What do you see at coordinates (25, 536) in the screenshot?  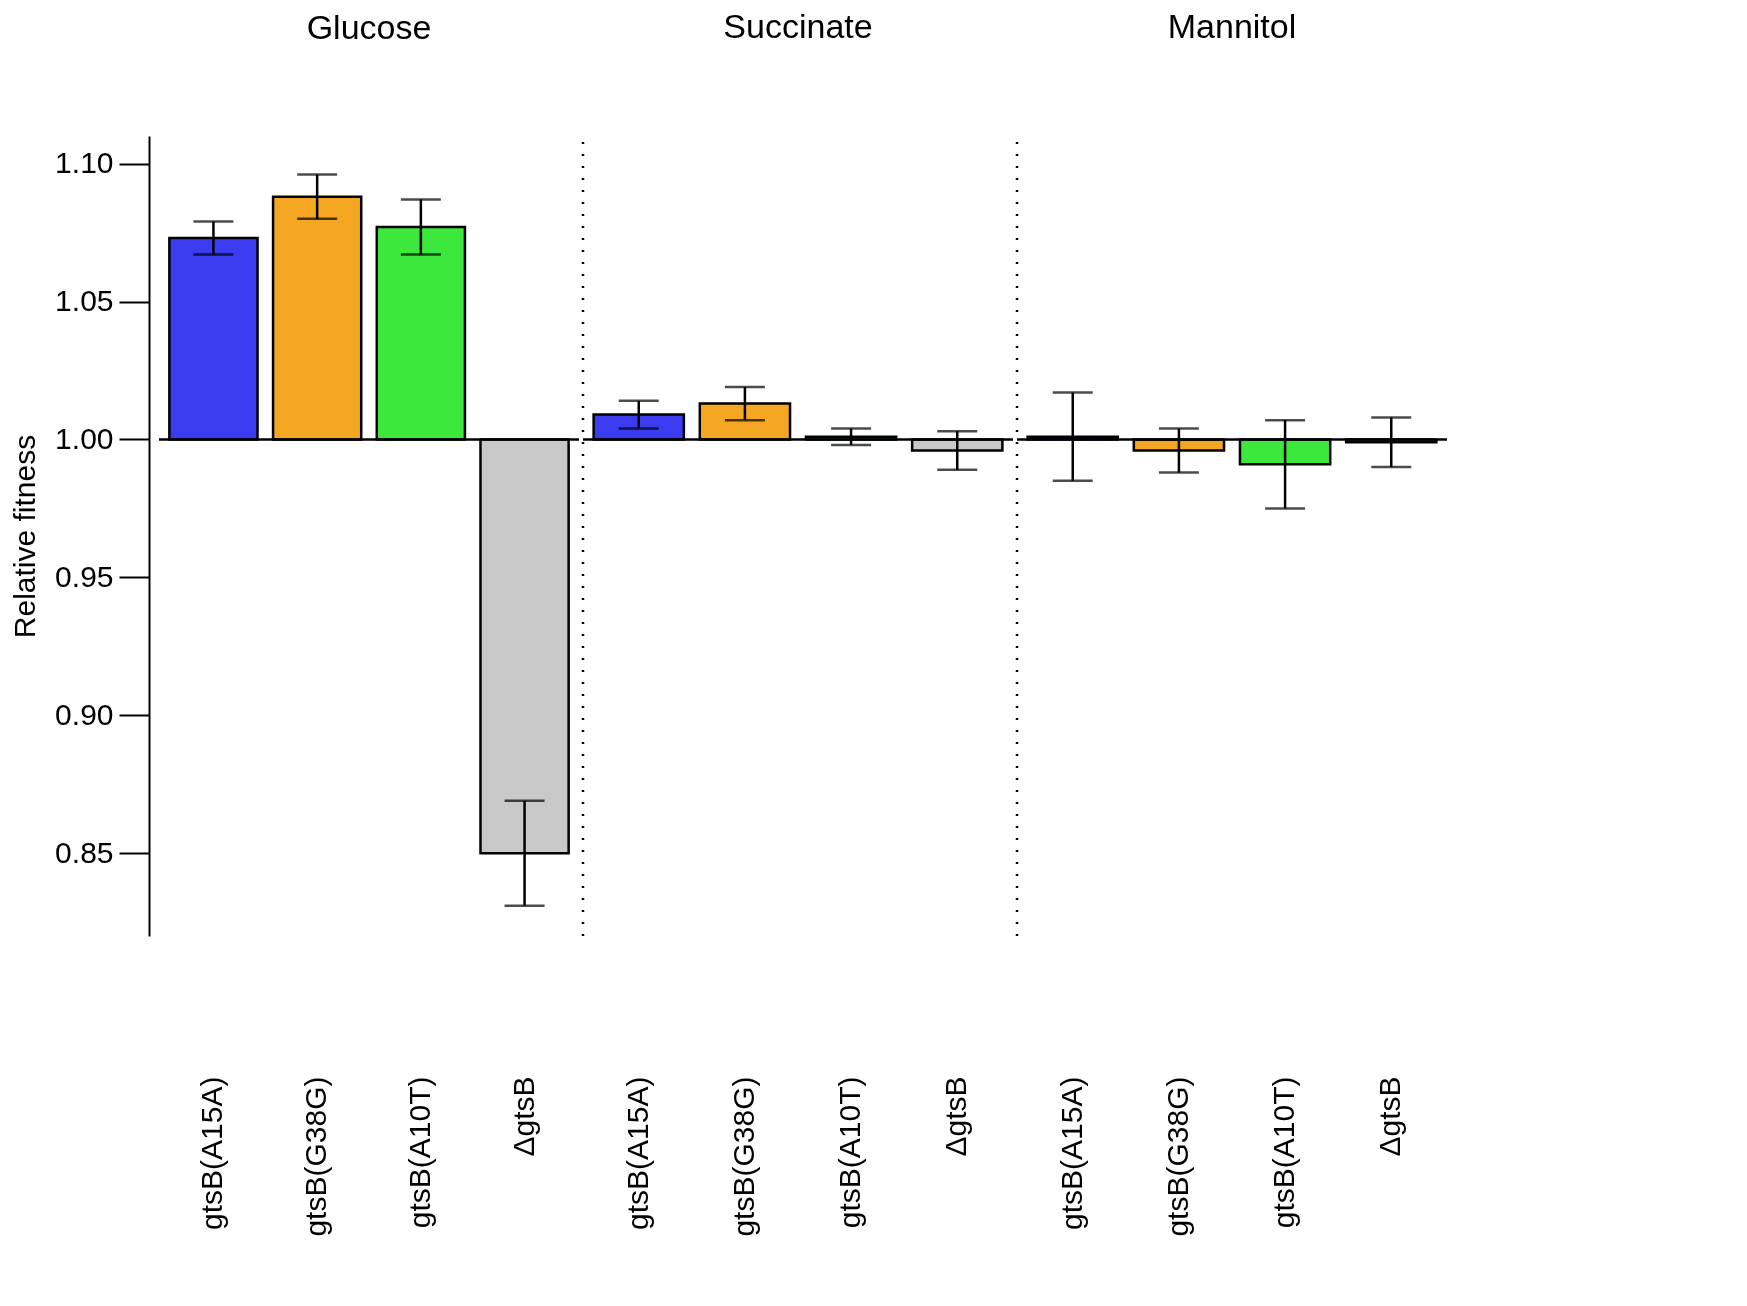 I see `y-axis-title: Relative fitness` at bounding box center [25, 536].